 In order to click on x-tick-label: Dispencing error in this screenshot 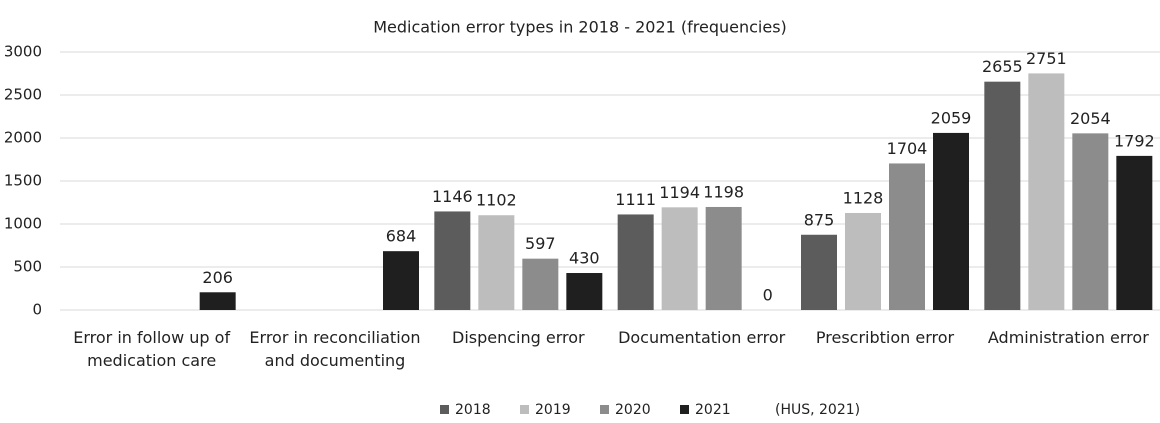, I will do `click(518, 337)`.